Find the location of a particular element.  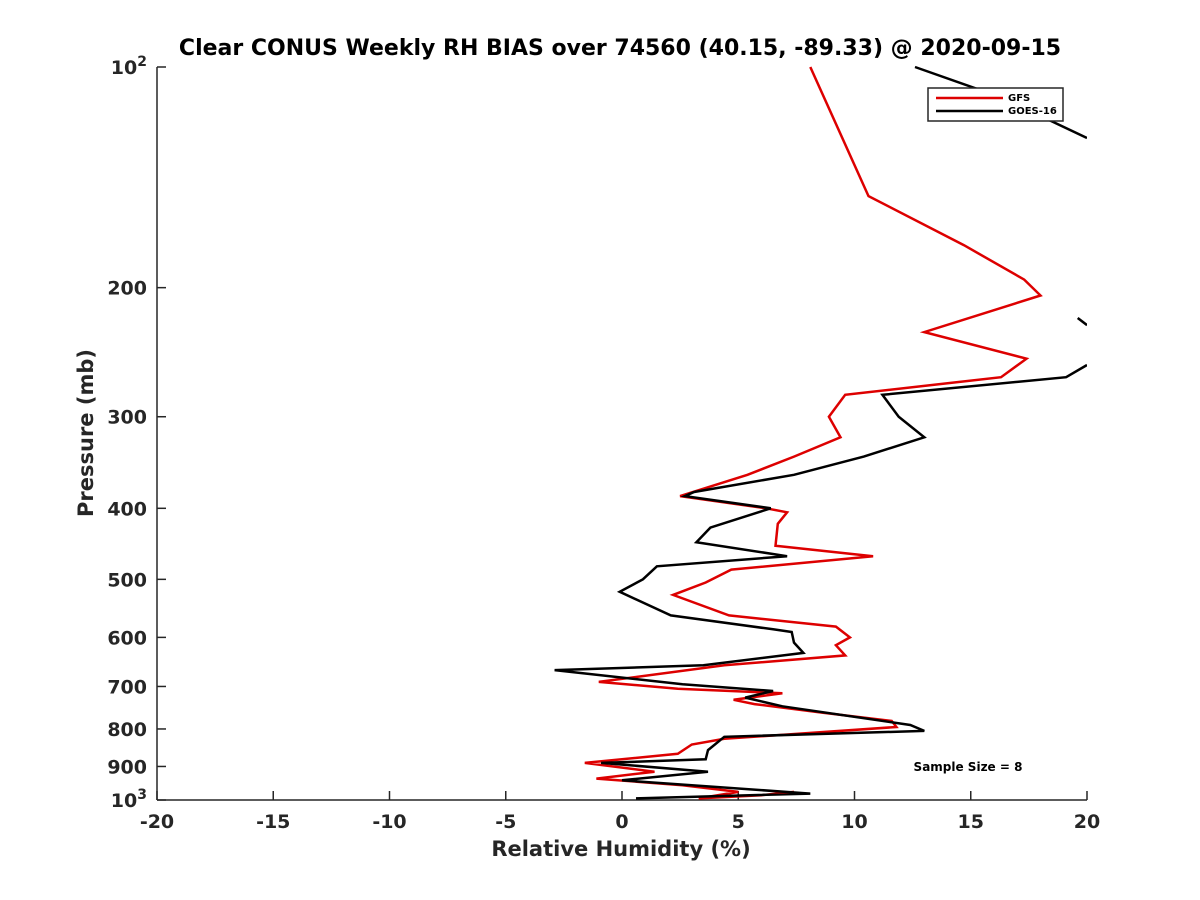

x-tick-label: 10 is located at coordinates (854, 822).